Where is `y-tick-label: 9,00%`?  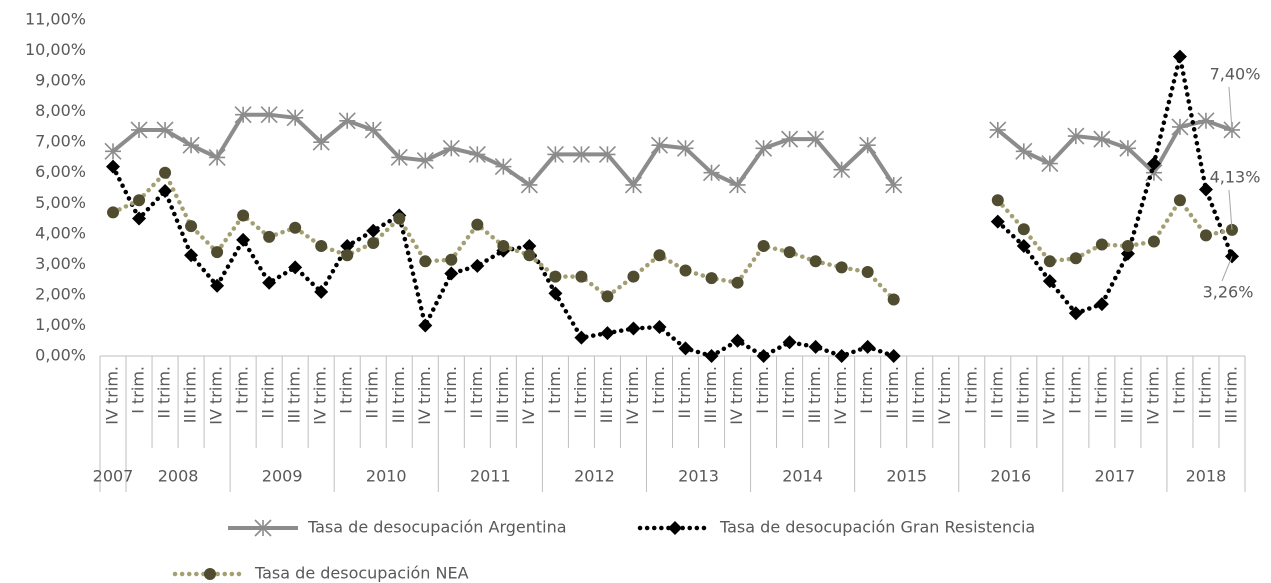
y-tick-label: 9,00% is located at coordinates (60, 80).